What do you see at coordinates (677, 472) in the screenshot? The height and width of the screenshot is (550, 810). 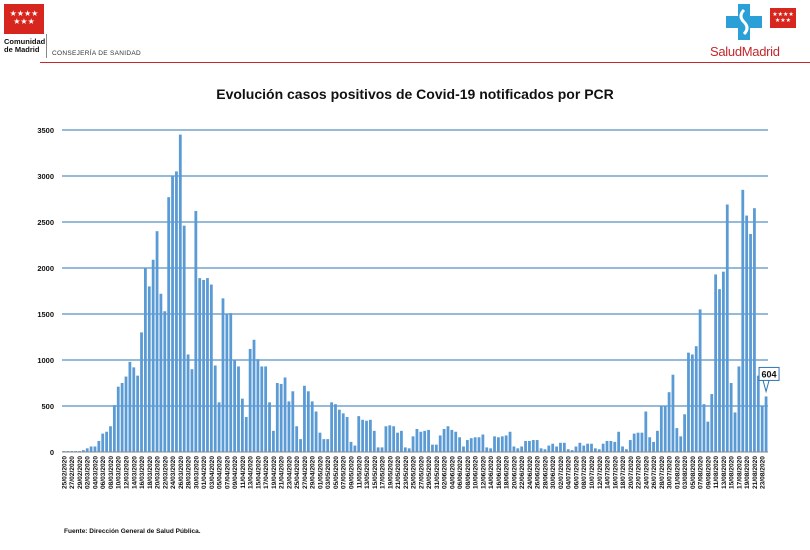 I see `x-tick-label: 01/08/2020` at bounding box center [677, 472].